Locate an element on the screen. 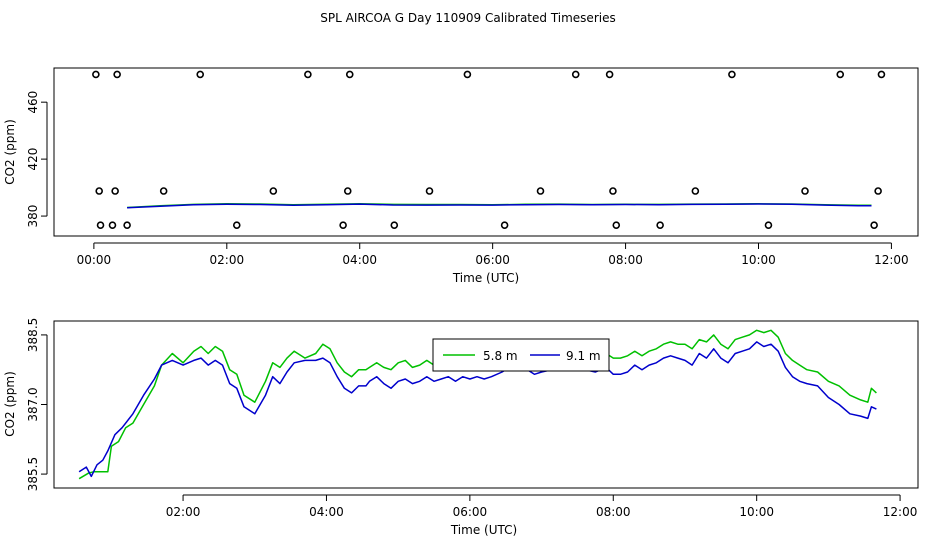 The image size is (936, 540). y-tick-label: 385.5 is located at coordinates (33, 474).